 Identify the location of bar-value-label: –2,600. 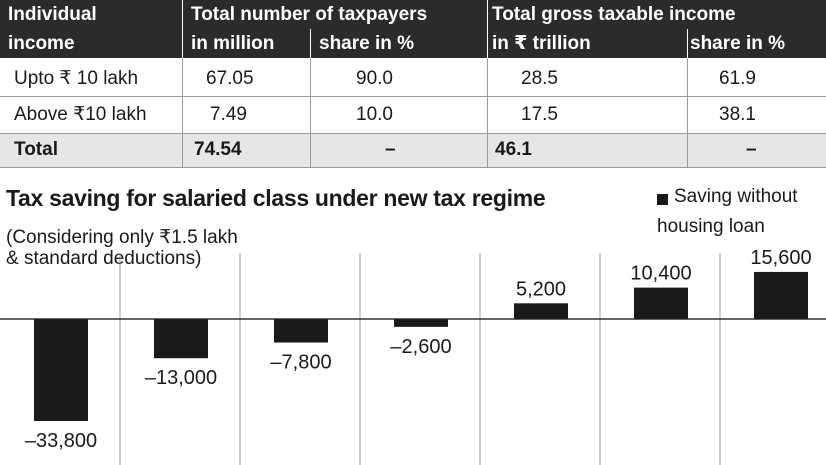
(420, 347).